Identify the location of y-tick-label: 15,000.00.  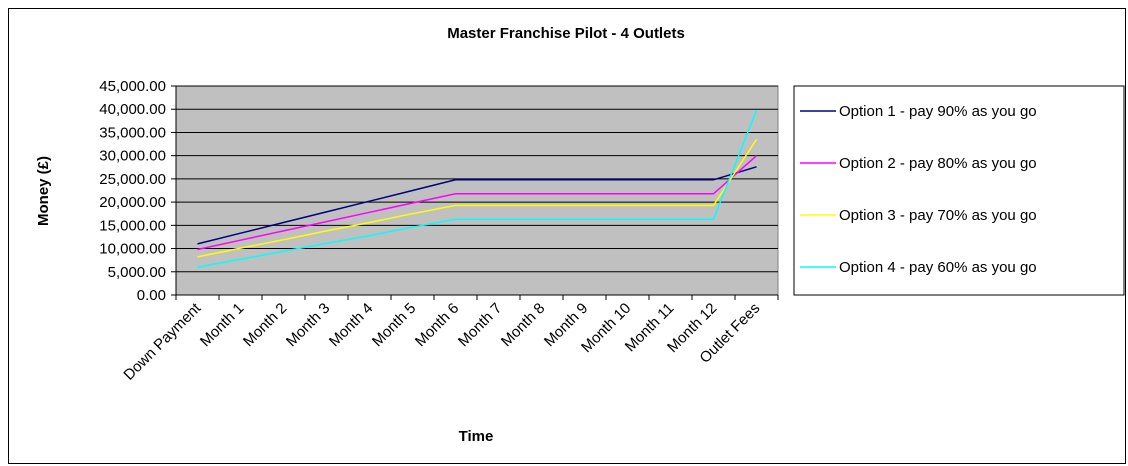
(132, 225).